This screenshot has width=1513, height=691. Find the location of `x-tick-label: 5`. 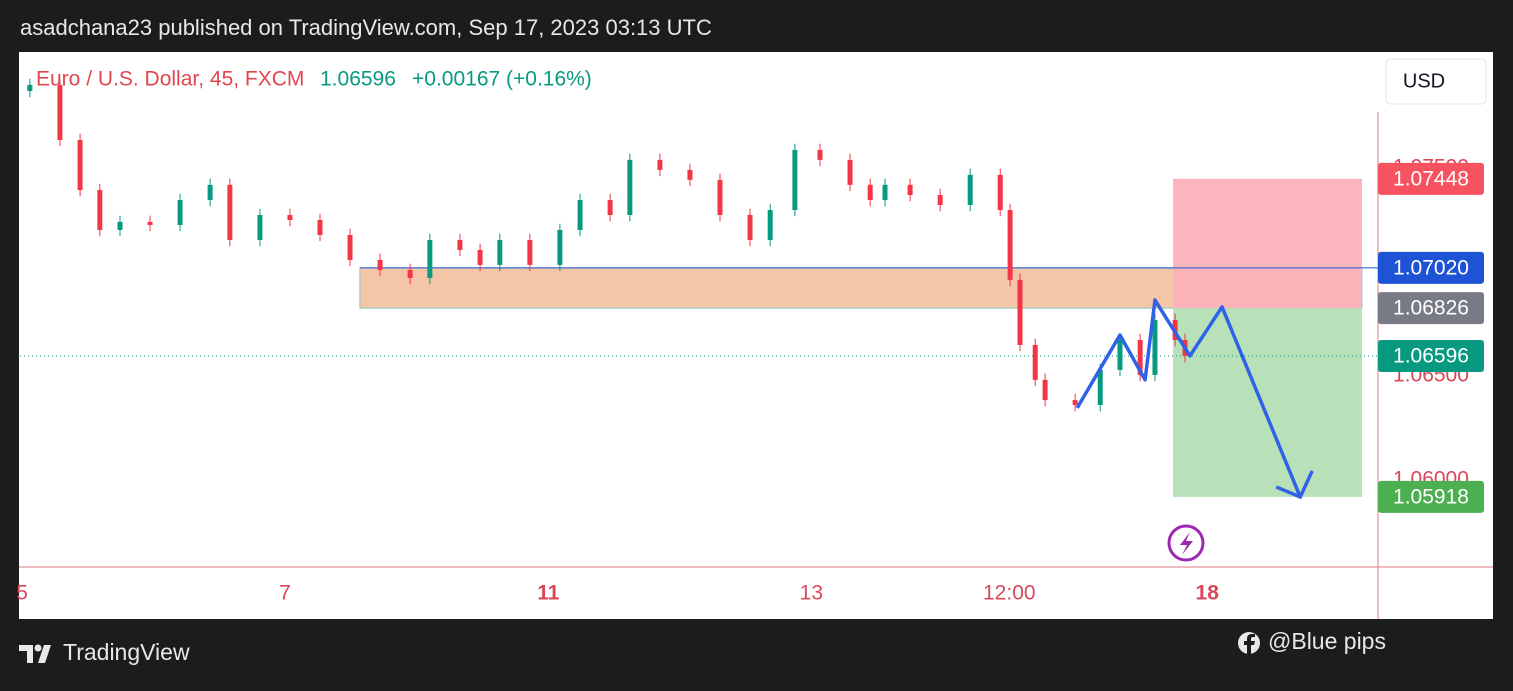

x-tick-label: 5 is located at coordinates (22, 593).